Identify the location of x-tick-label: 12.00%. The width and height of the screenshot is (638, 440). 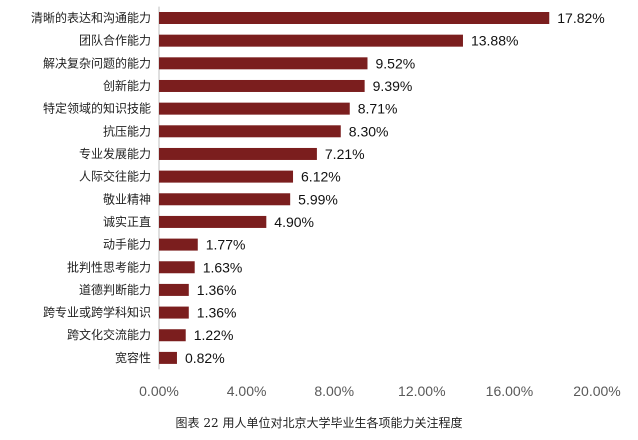
(421, 391).